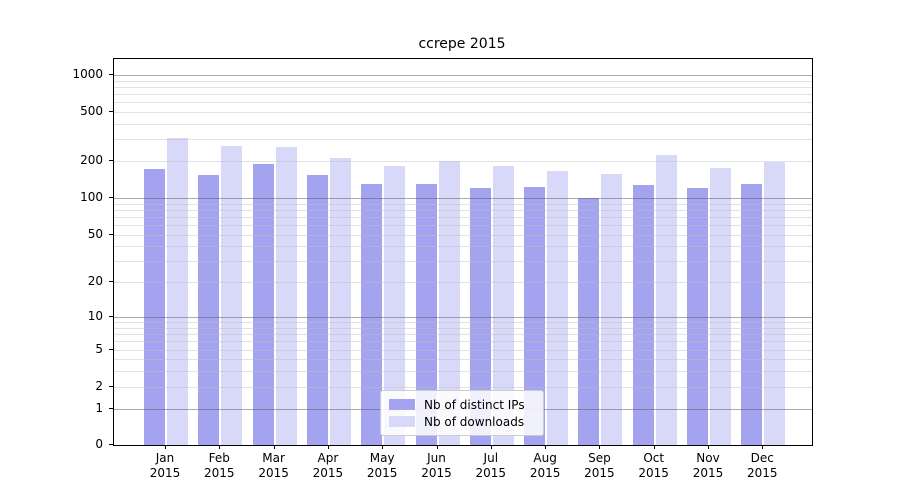  What do you see at coordinates (437, 447) in the screenshot?
I see `x-tick-jun` at bounding box center [437, 447].